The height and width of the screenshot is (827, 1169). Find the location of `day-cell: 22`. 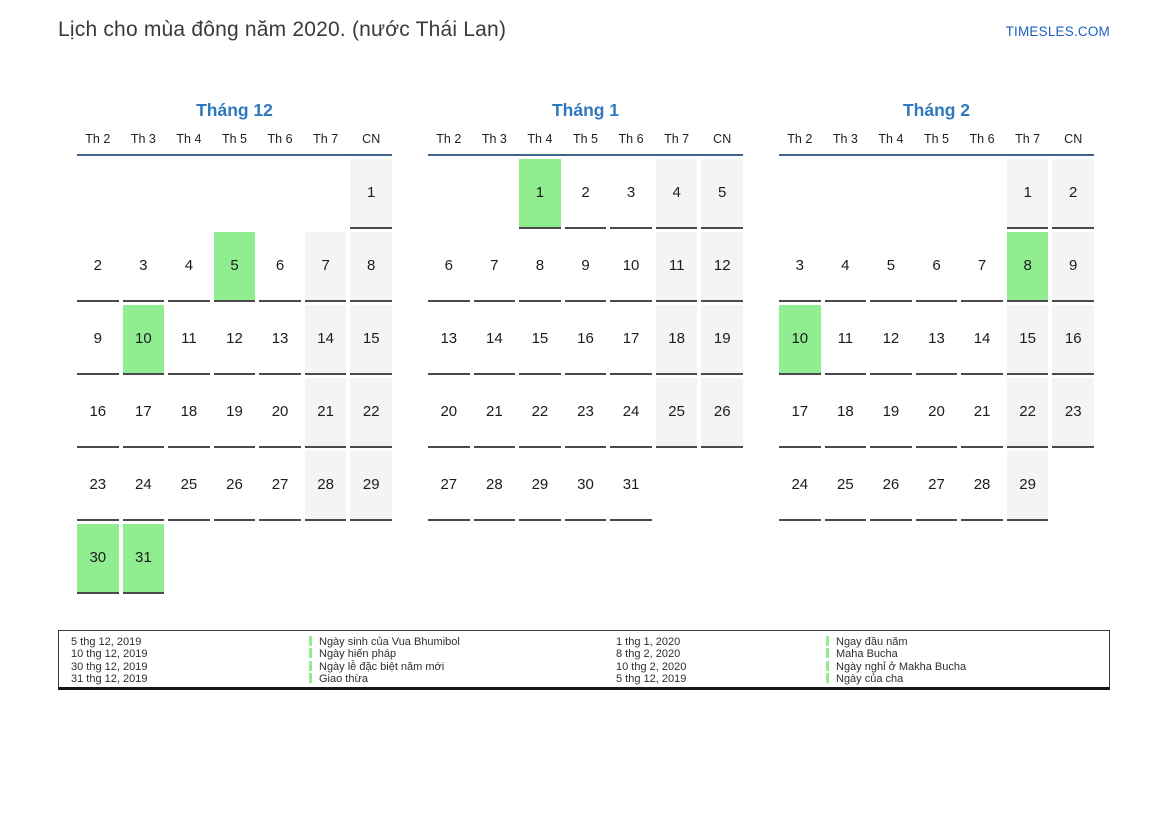

day-cell: 22 is located at coordinates (1027, 412).